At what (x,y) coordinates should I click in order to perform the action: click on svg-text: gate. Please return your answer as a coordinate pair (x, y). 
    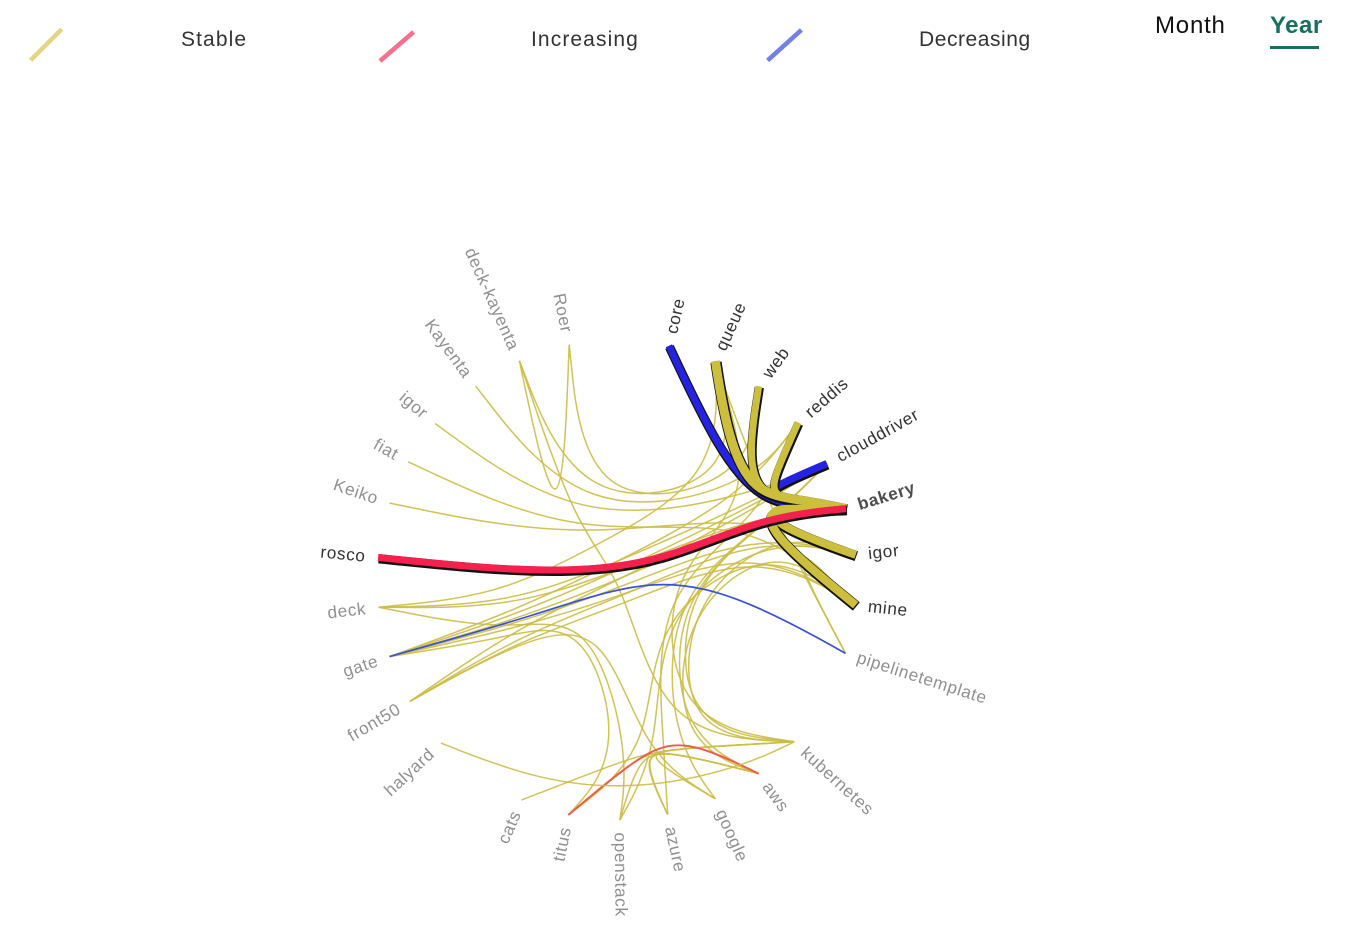
    Looking at the image, I should click on (360, 666).